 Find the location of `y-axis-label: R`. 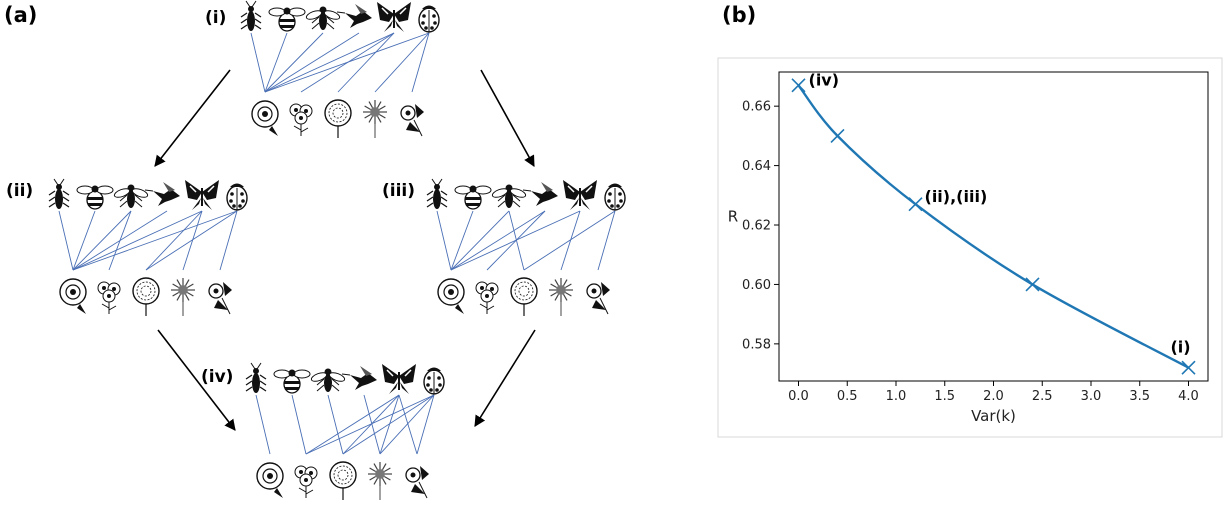

y-axis-label: R is located at coordinates (733, 217).